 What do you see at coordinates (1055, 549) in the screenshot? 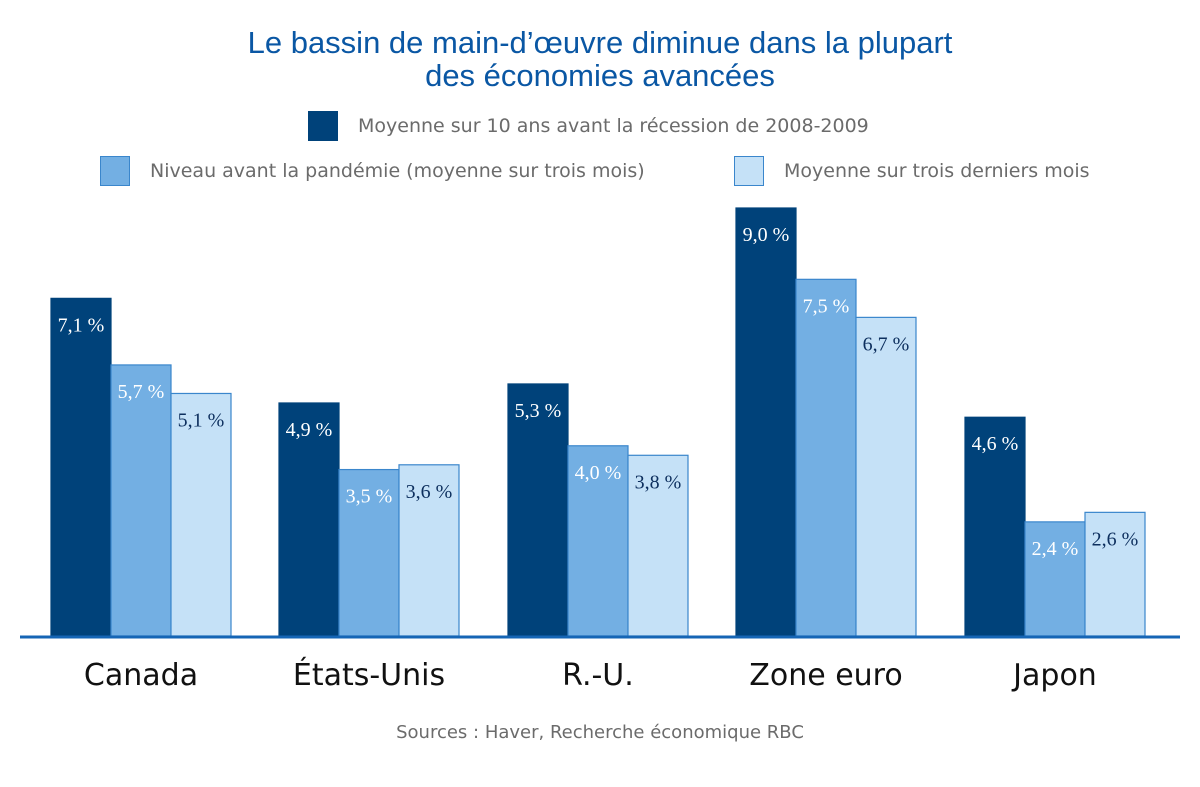
I see `data-label-japon-series-2: 2,4 %` at bounding box center [1055, 549].